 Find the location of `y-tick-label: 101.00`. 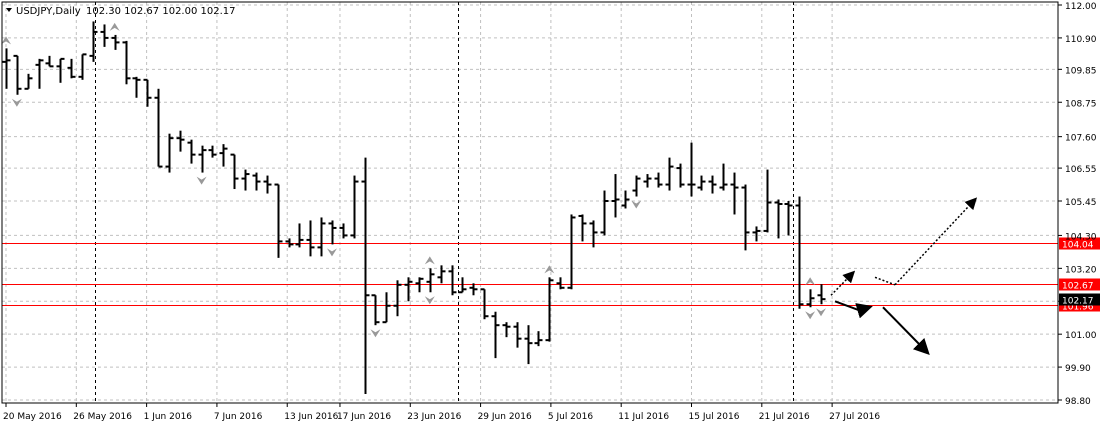

y-tick-label: 101.00 is located at coordinates (1081, 336).